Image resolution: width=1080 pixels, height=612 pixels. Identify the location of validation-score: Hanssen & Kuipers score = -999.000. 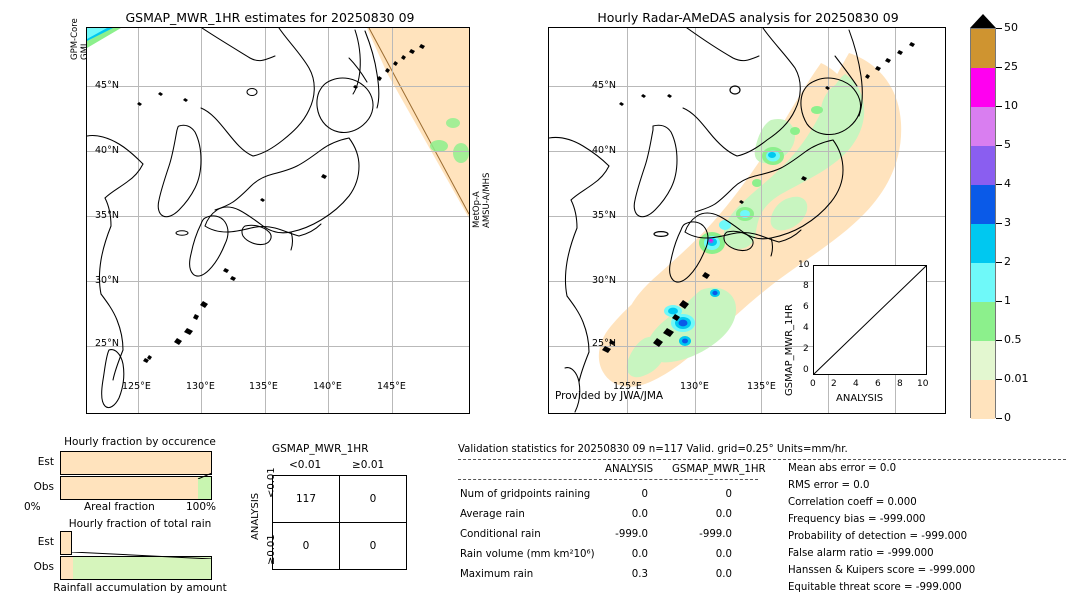
(882, 570).